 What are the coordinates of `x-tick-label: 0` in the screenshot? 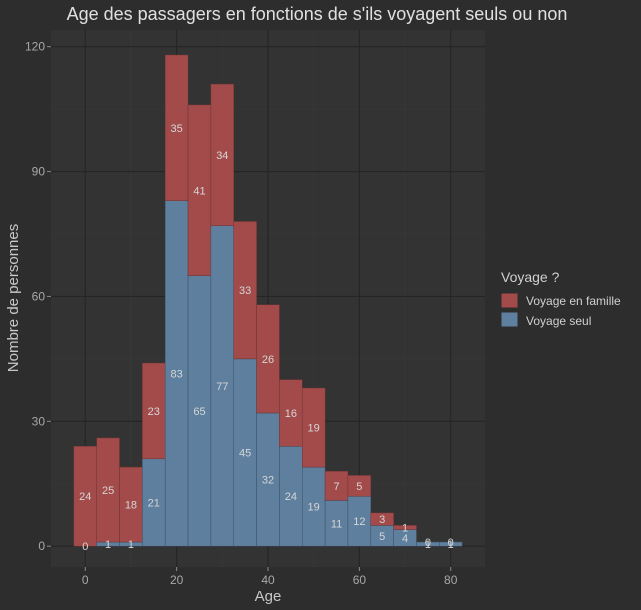 It's located at (85, 580).